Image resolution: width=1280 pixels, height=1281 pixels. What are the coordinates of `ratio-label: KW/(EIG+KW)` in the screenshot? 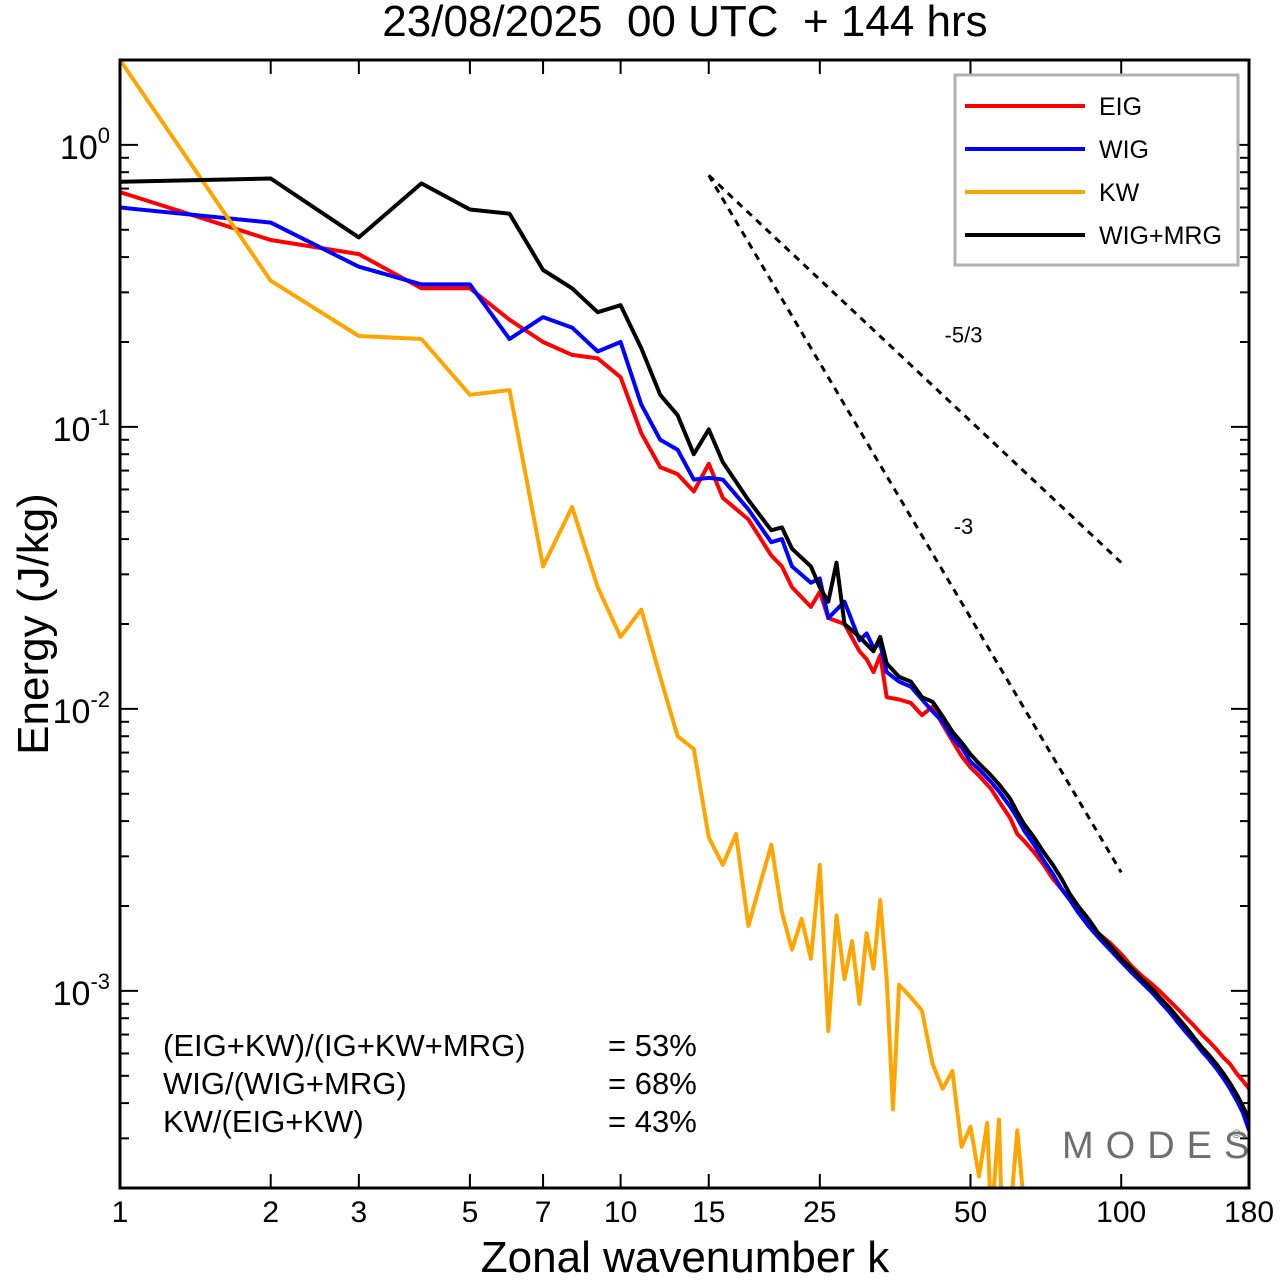 It's located at (263, 1121).